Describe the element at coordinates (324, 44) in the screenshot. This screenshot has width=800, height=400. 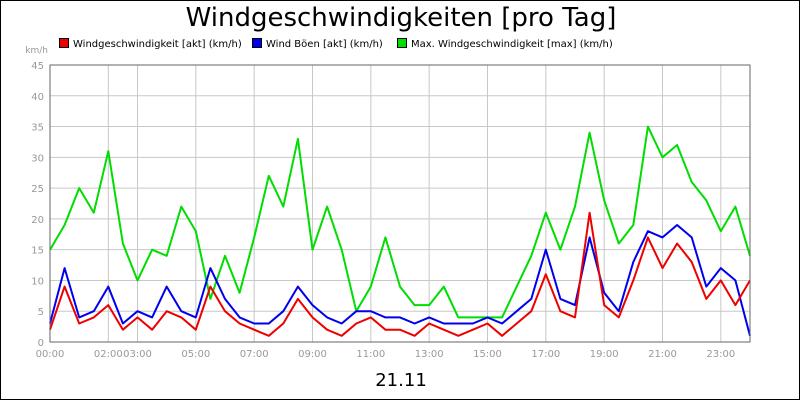
I see `legend-label: Wind Böen [akt] (km/h)` at that location.